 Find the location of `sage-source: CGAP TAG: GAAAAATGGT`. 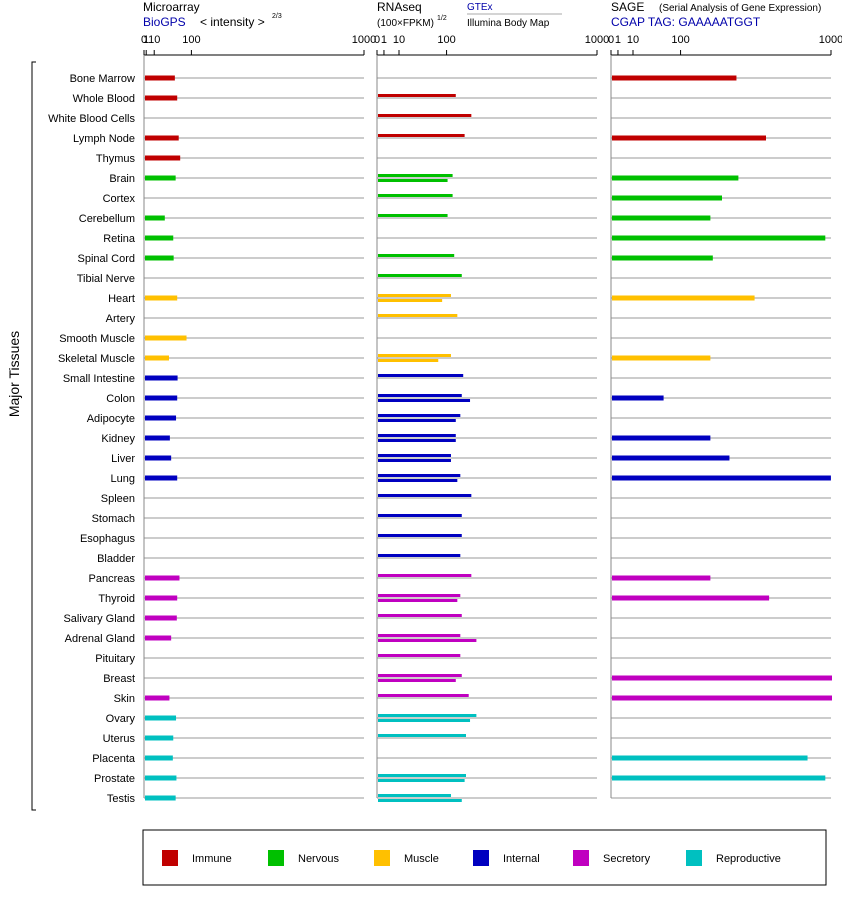

sage-source: CGAP TAG: GAAAAATGGT is located at coordinates (686, 22).